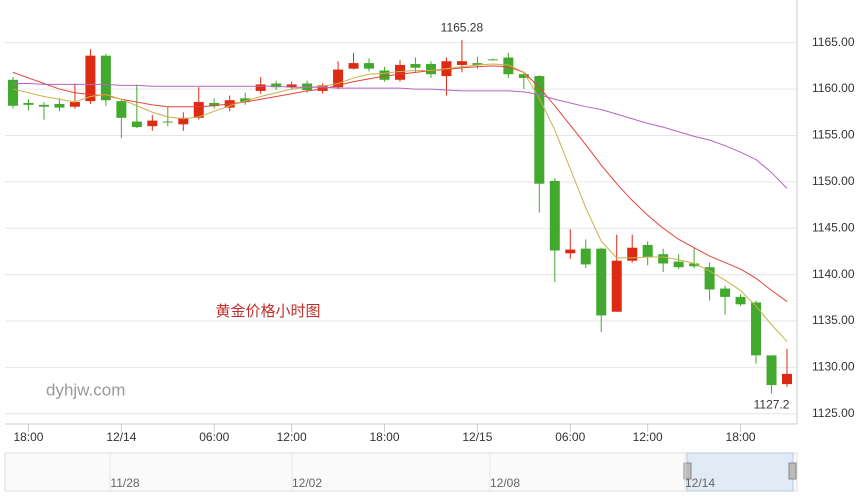  I want to click on y-tick-label: 1140.00, so click(833, 274).